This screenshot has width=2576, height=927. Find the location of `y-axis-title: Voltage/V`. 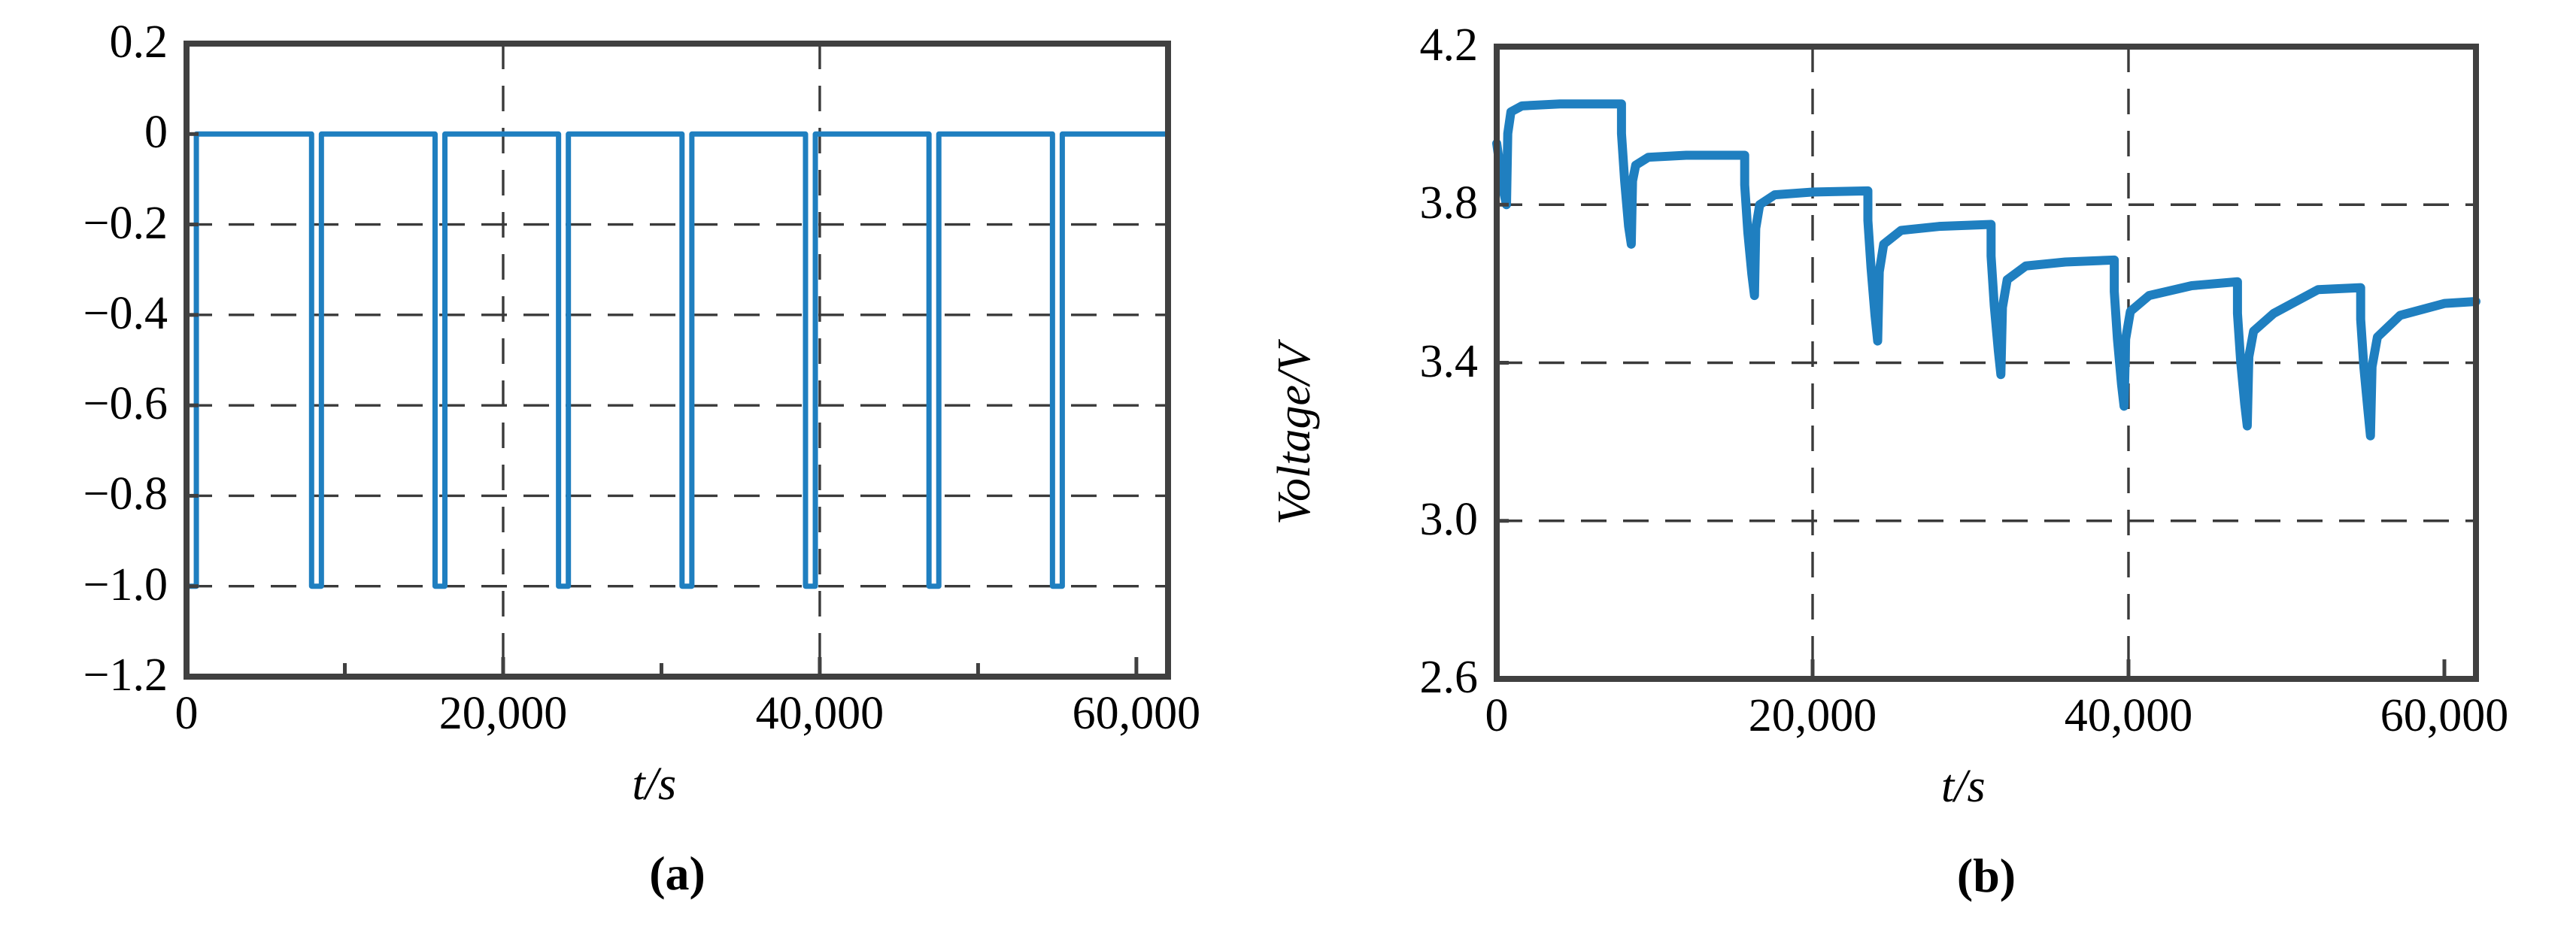

y-axis-title: Voltage/V is located at coordinates (1294, 434).